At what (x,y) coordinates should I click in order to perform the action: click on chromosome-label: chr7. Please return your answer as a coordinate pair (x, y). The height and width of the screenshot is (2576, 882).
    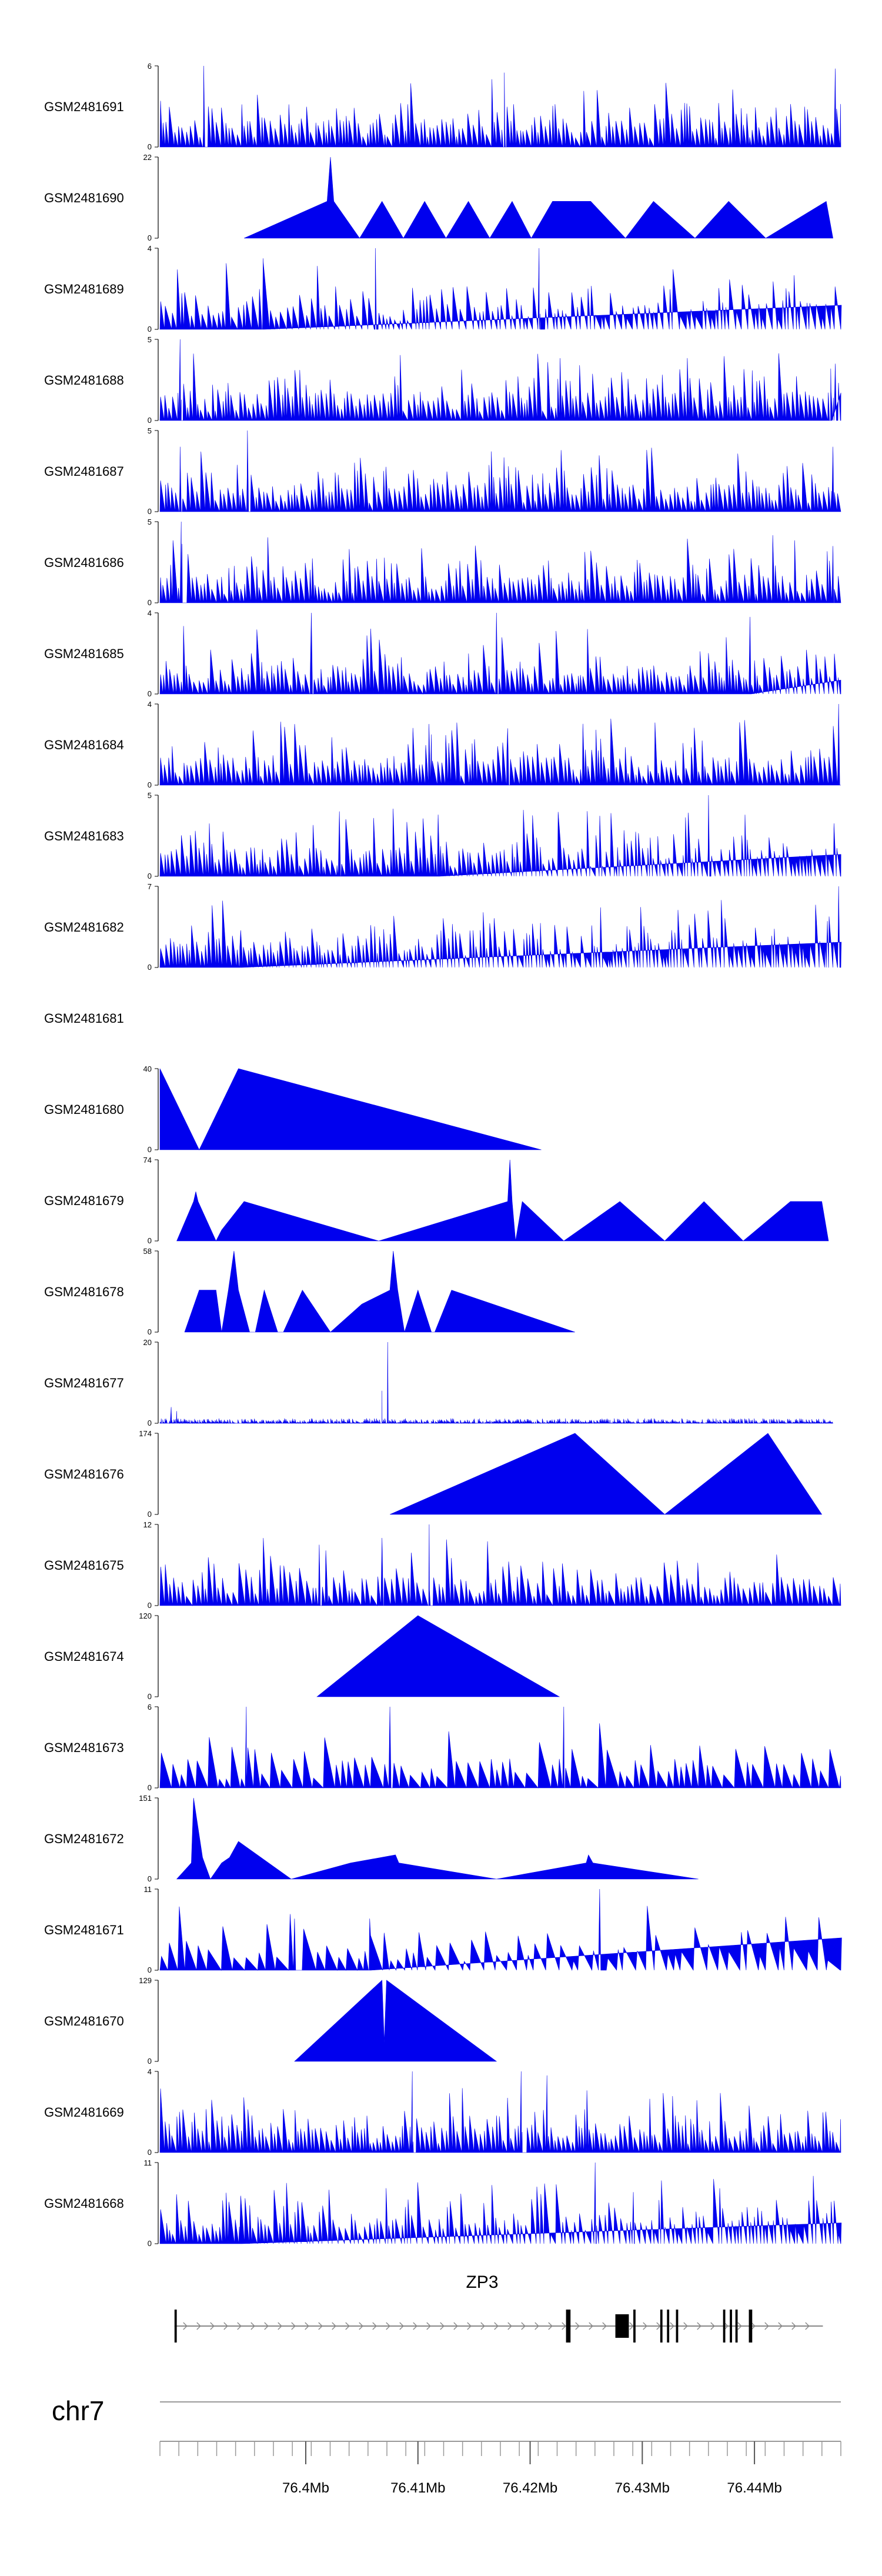
    Looking at the image, I should click on (78, 2410).